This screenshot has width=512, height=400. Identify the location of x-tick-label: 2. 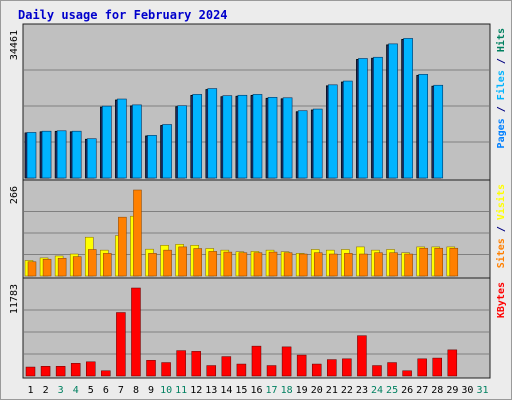
(46, 390).